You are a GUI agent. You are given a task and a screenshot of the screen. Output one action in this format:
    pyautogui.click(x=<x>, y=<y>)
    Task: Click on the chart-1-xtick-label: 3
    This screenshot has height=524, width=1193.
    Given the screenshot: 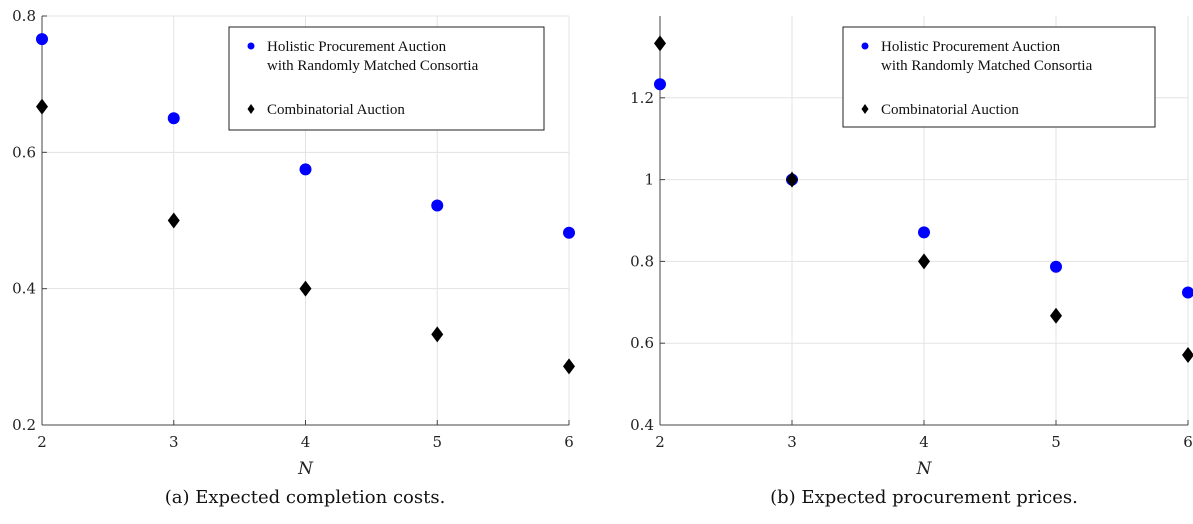 What is the action you would take?
    pyautogui.click(x=792, y=442)
    